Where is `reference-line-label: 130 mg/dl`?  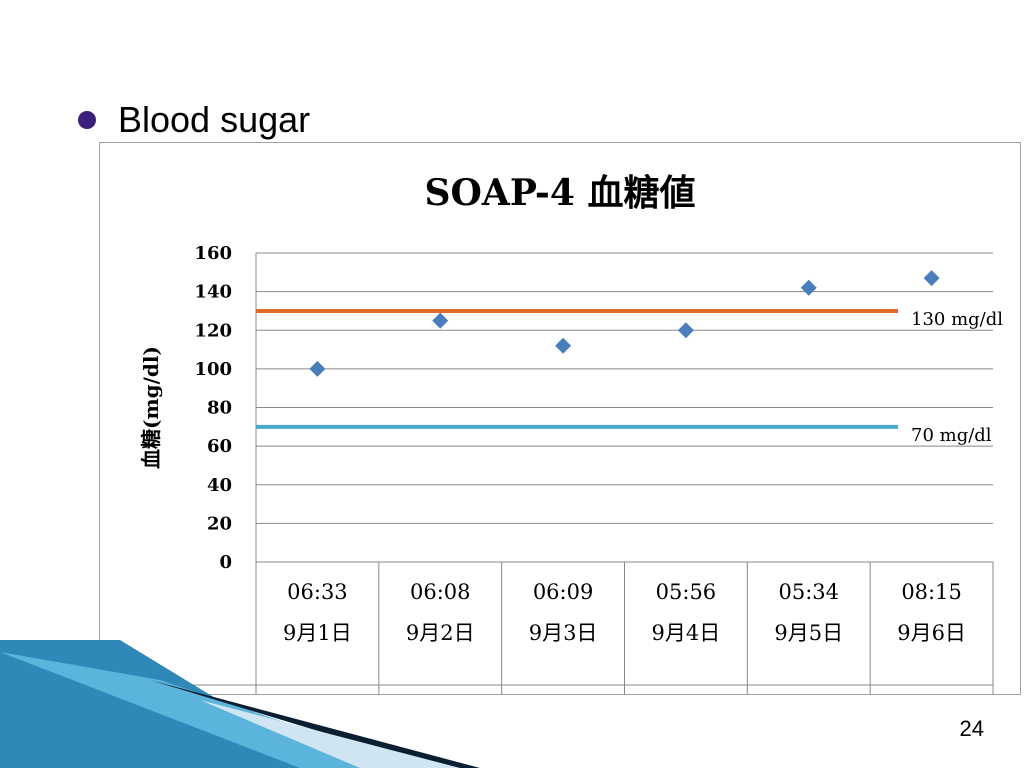
reference-line-label: 130 mg/dl is located at coordinates (957, 319).